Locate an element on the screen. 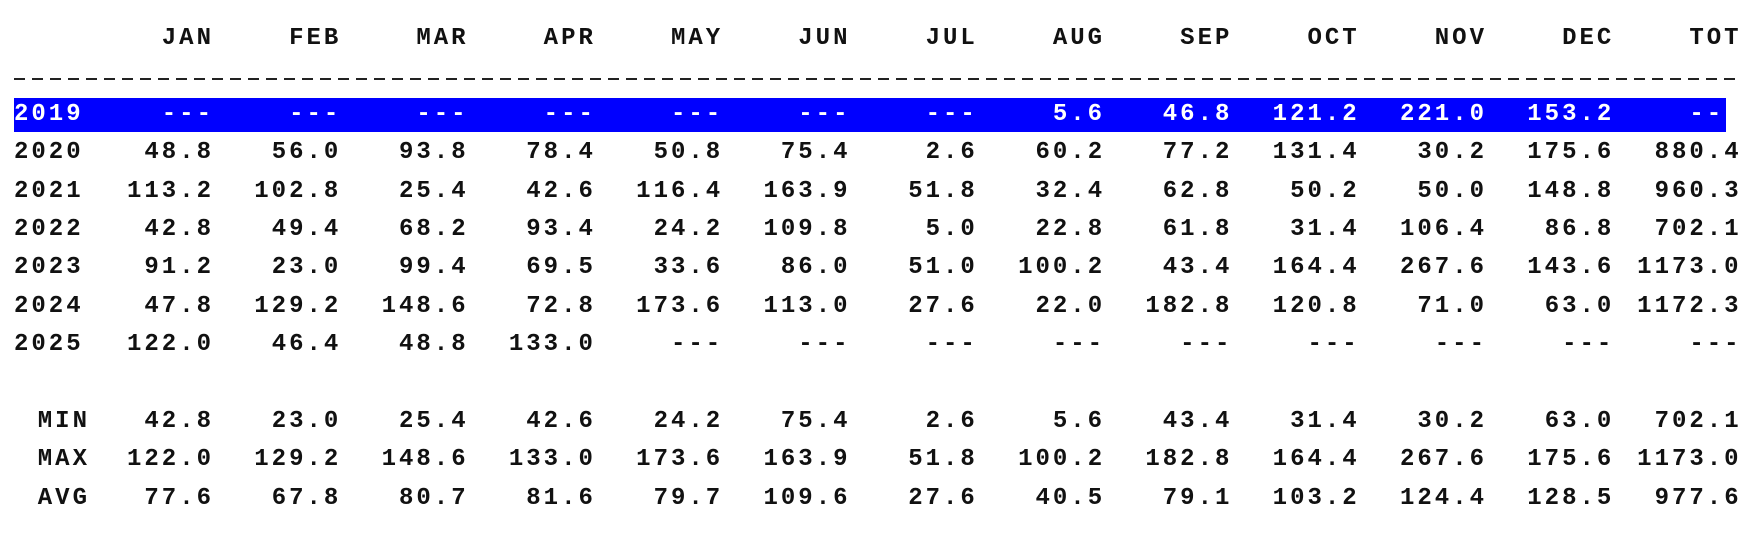  cell: 1172.3 is located at coordinates (1689, 306).